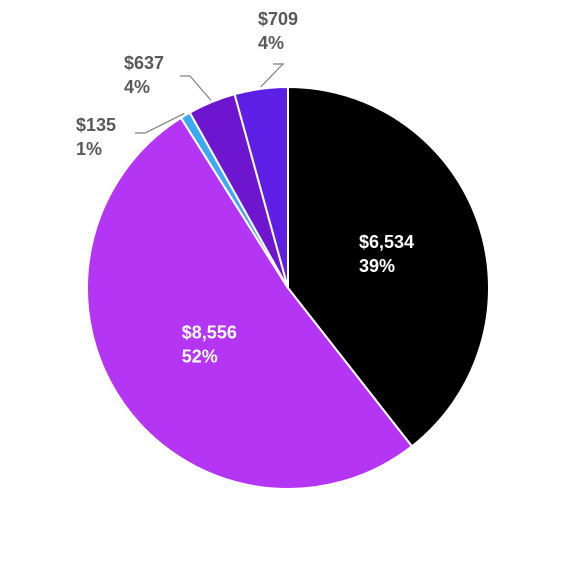  Describe the element at coordinates (209, 333) in the screenshot. I see `value-label: $8,556` at that location.